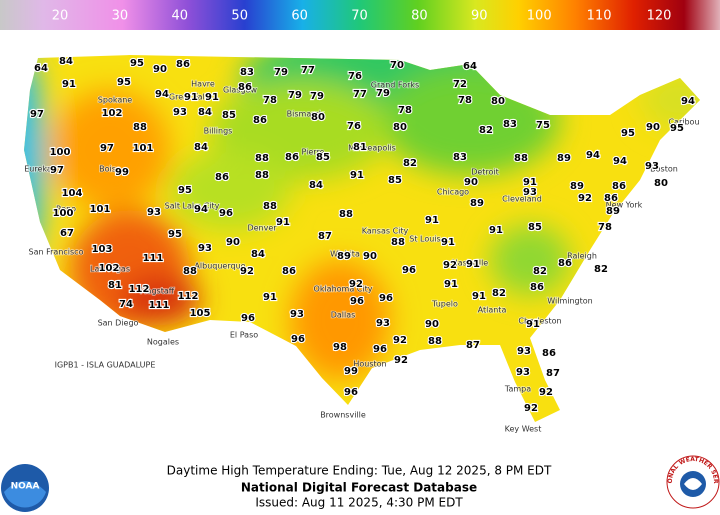 The image size is (720, 515). I want to click on place-name: Kansas City, so click(385, 231).